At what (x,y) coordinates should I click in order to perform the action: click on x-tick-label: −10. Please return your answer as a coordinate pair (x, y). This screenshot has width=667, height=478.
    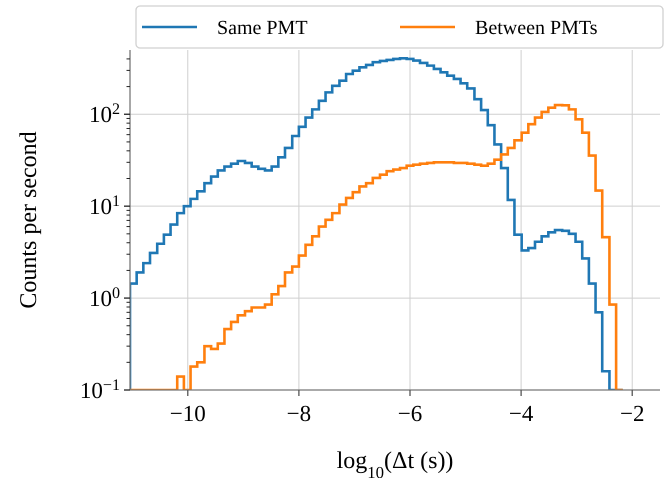
    Looking at the image, I should click on (188, 413).